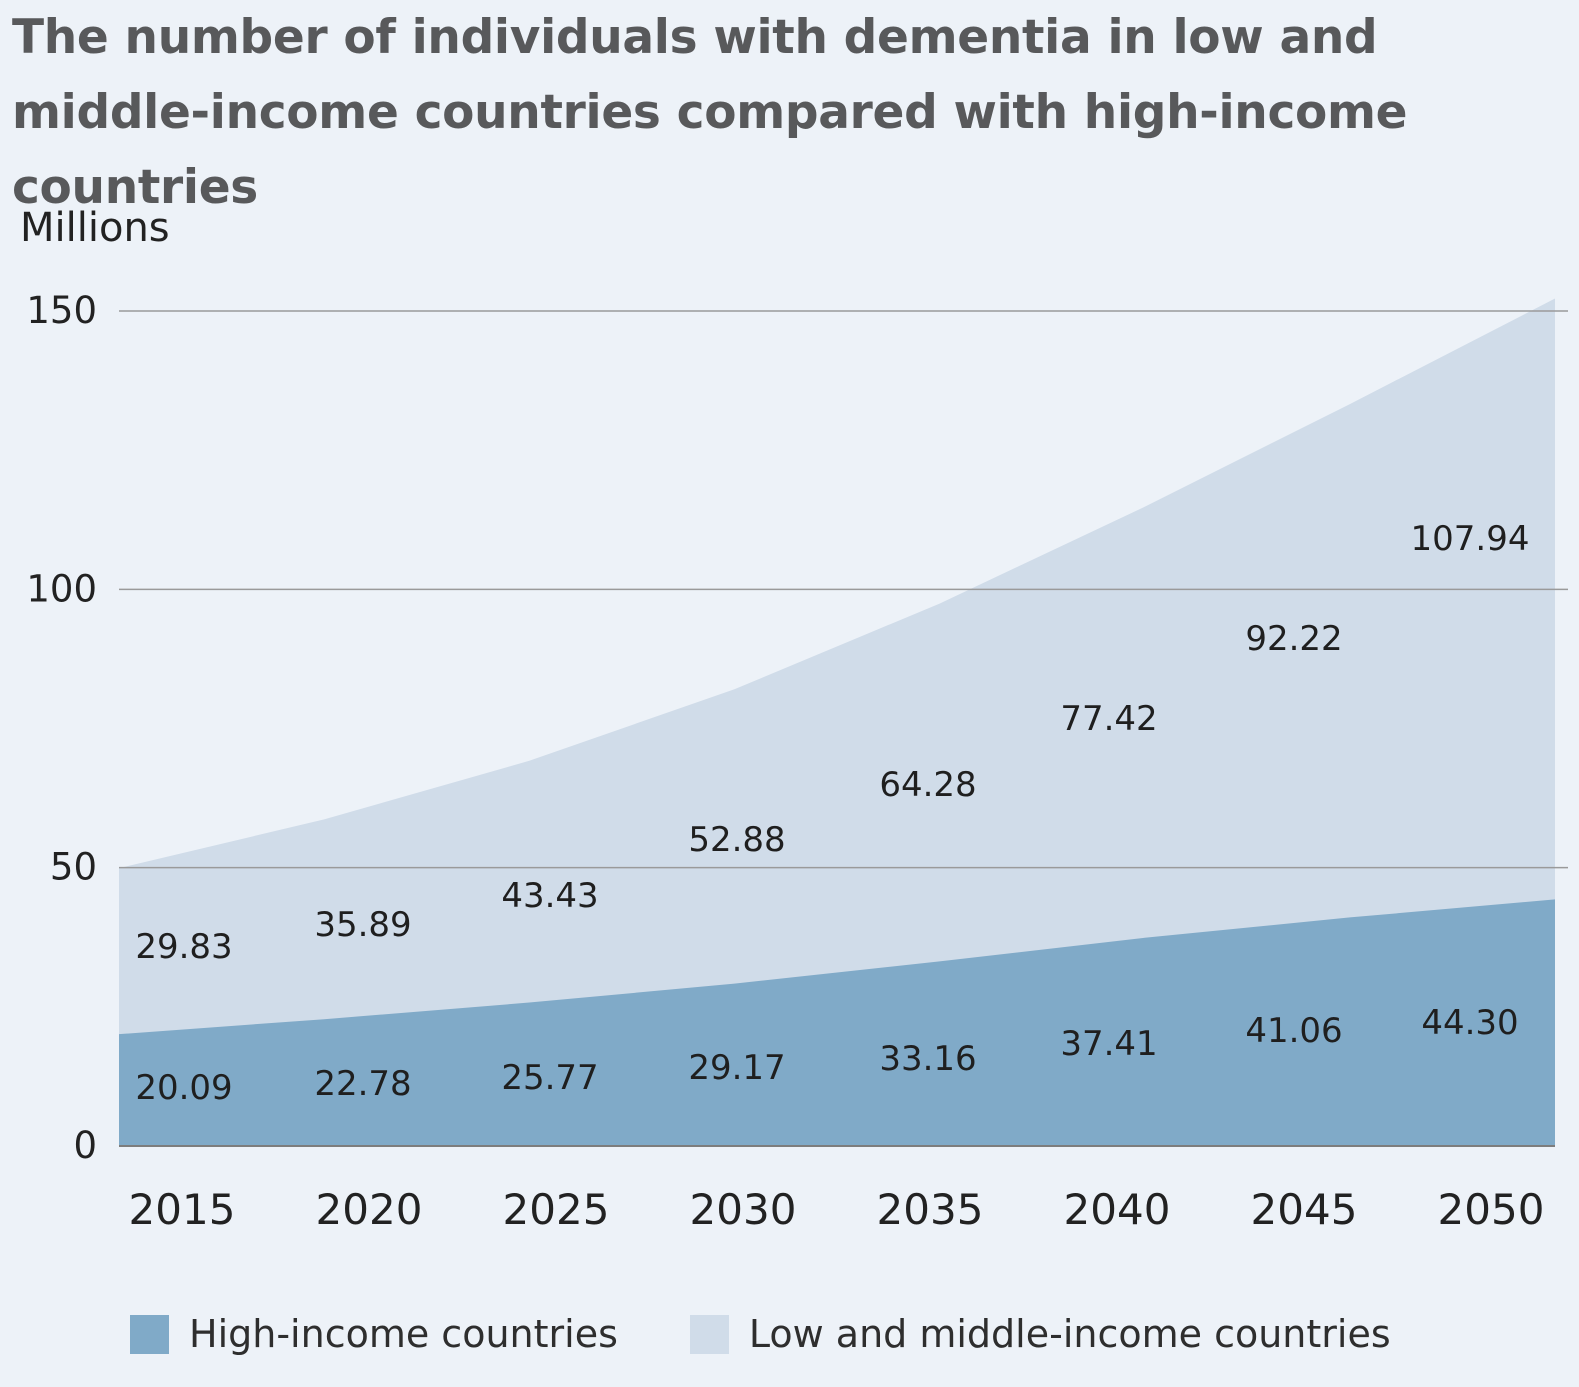 The image size is (1579, 1387). I want to click on data-label-high-income: 22.78, so click(362, 1084).